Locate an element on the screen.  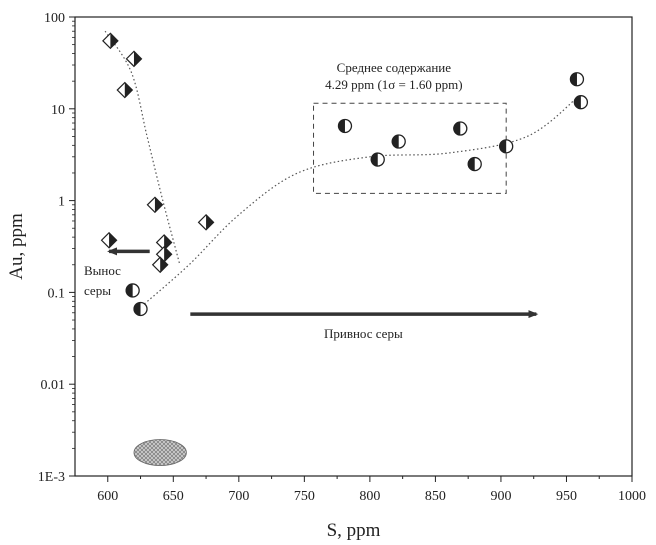
x-axis-title: S, ppm is located at coordinates (354, 530).